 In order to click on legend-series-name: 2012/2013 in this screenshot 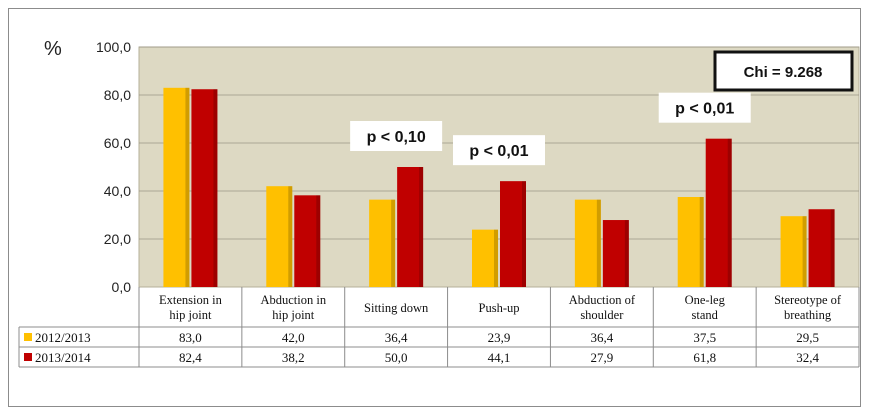, I will do `click(63, 337)`.